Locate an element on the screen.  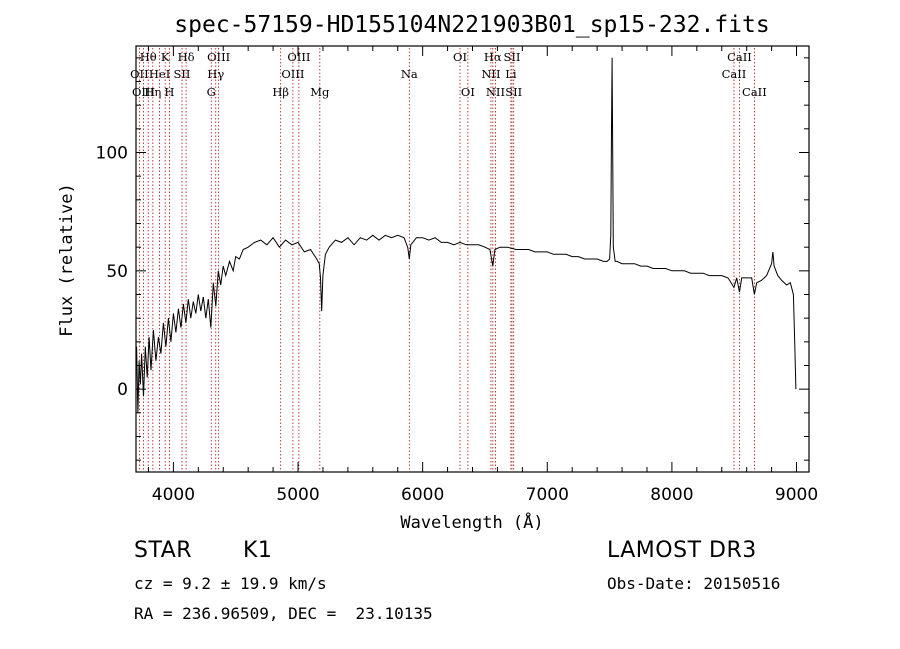
line-marker-label: G is located at coordinates (211, 92).